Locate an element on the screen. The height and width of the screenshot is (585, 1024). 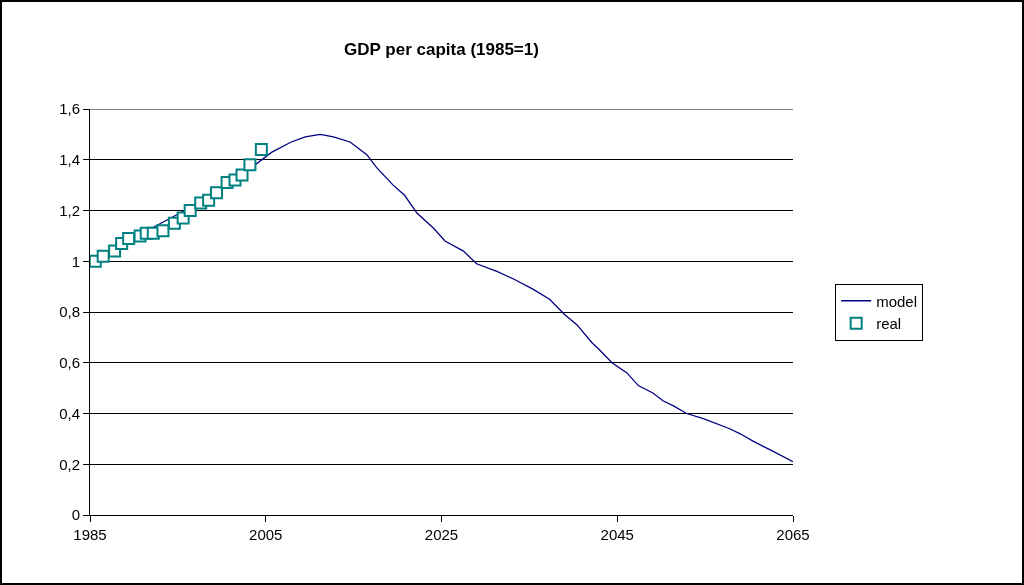
y-tick-label: 1,2 is located at coordinates (69, 210).